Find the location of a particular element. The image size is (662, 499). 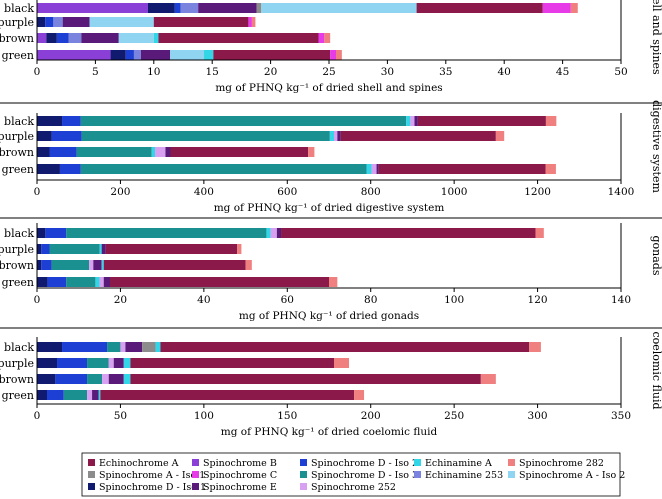

x-tick-label: 80 is located at coordinates (370, 300).